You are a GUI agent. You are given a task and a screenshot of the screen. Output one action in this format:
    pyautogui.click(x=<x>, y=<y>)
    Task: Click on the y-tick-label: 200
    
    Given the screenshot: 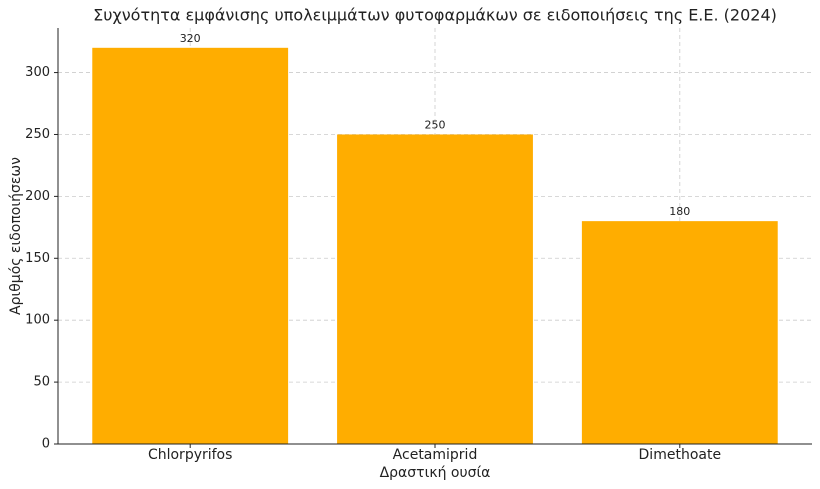 What is the action you would take?
    pyautogui.click(x=37, y=196)
    